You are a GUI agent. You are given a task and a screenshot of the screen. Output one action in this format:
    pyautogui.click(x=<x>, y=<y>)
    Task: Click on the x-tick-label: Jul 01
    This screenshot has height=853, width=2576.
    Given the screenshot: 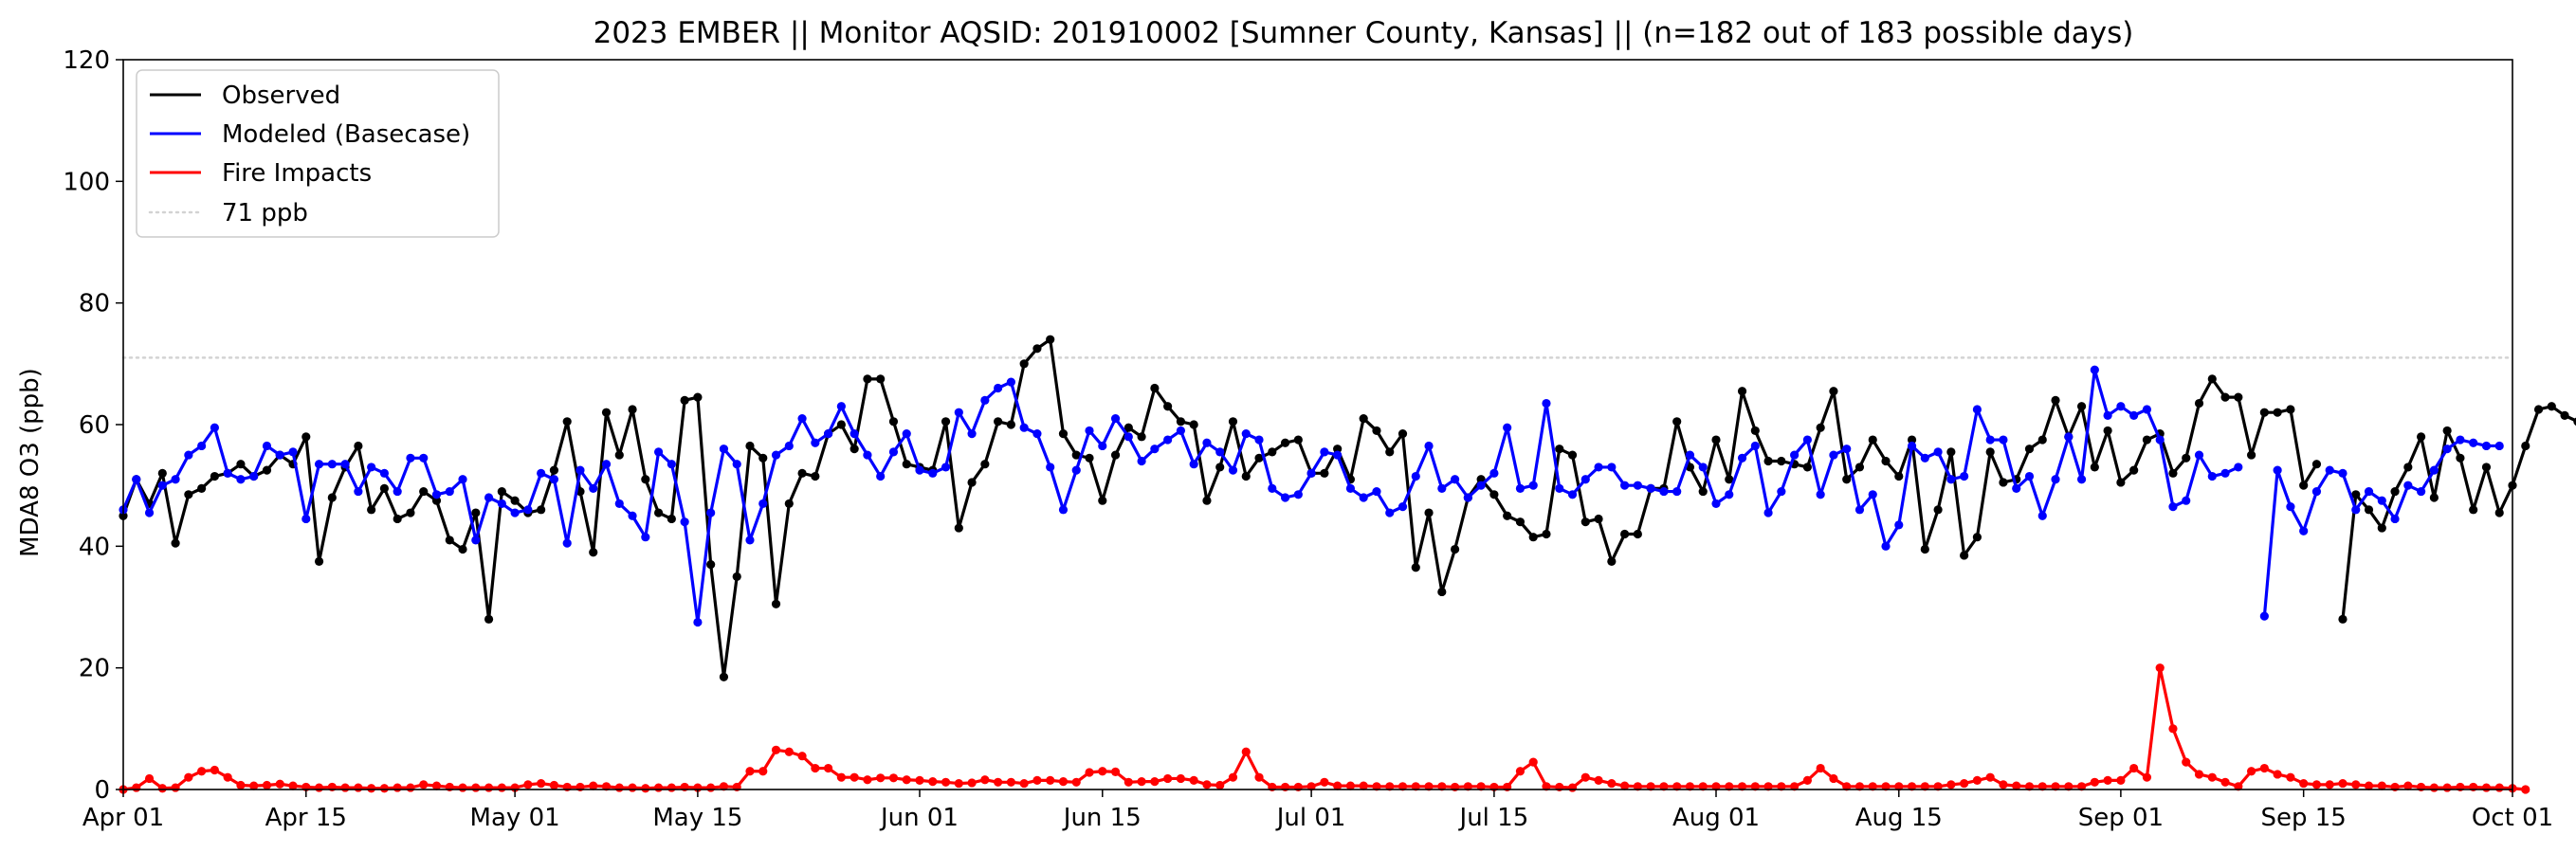 What is the action you would take?
    pyautogui.click(x=1310, y=818)
    